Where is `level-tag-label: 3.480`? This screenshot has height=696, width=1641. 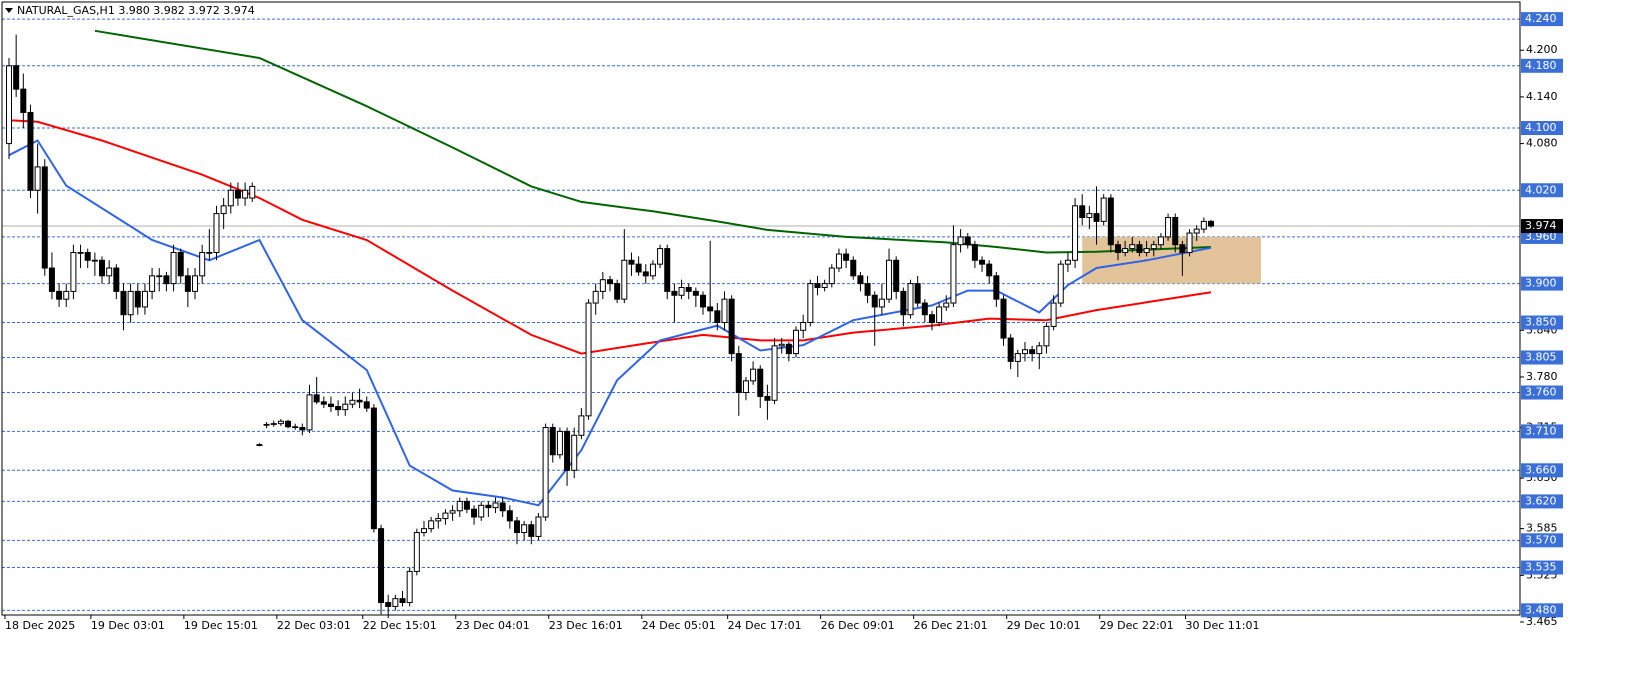
level-tag-label: 3.480 is located at coordinates (1541, 609).